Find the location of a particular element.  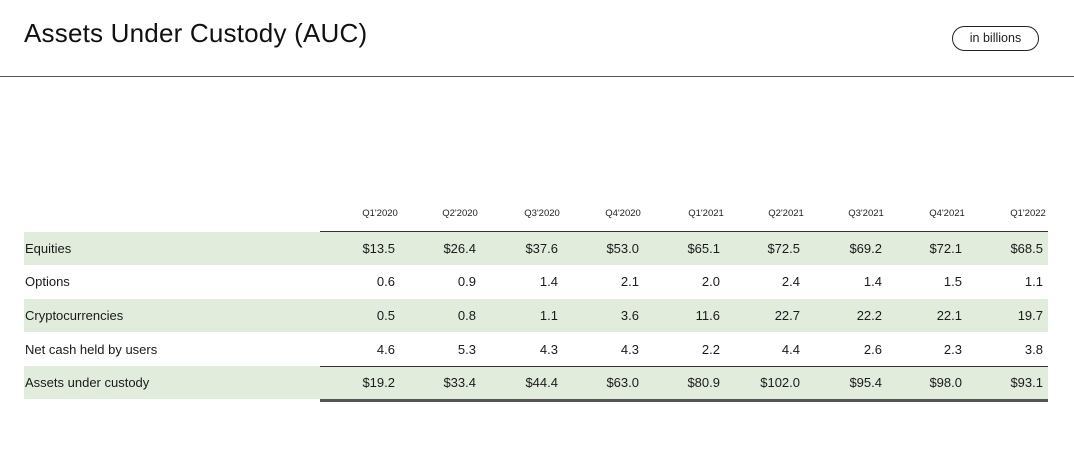

table-cell: $68.5 is located at coordinates (1026, 248).